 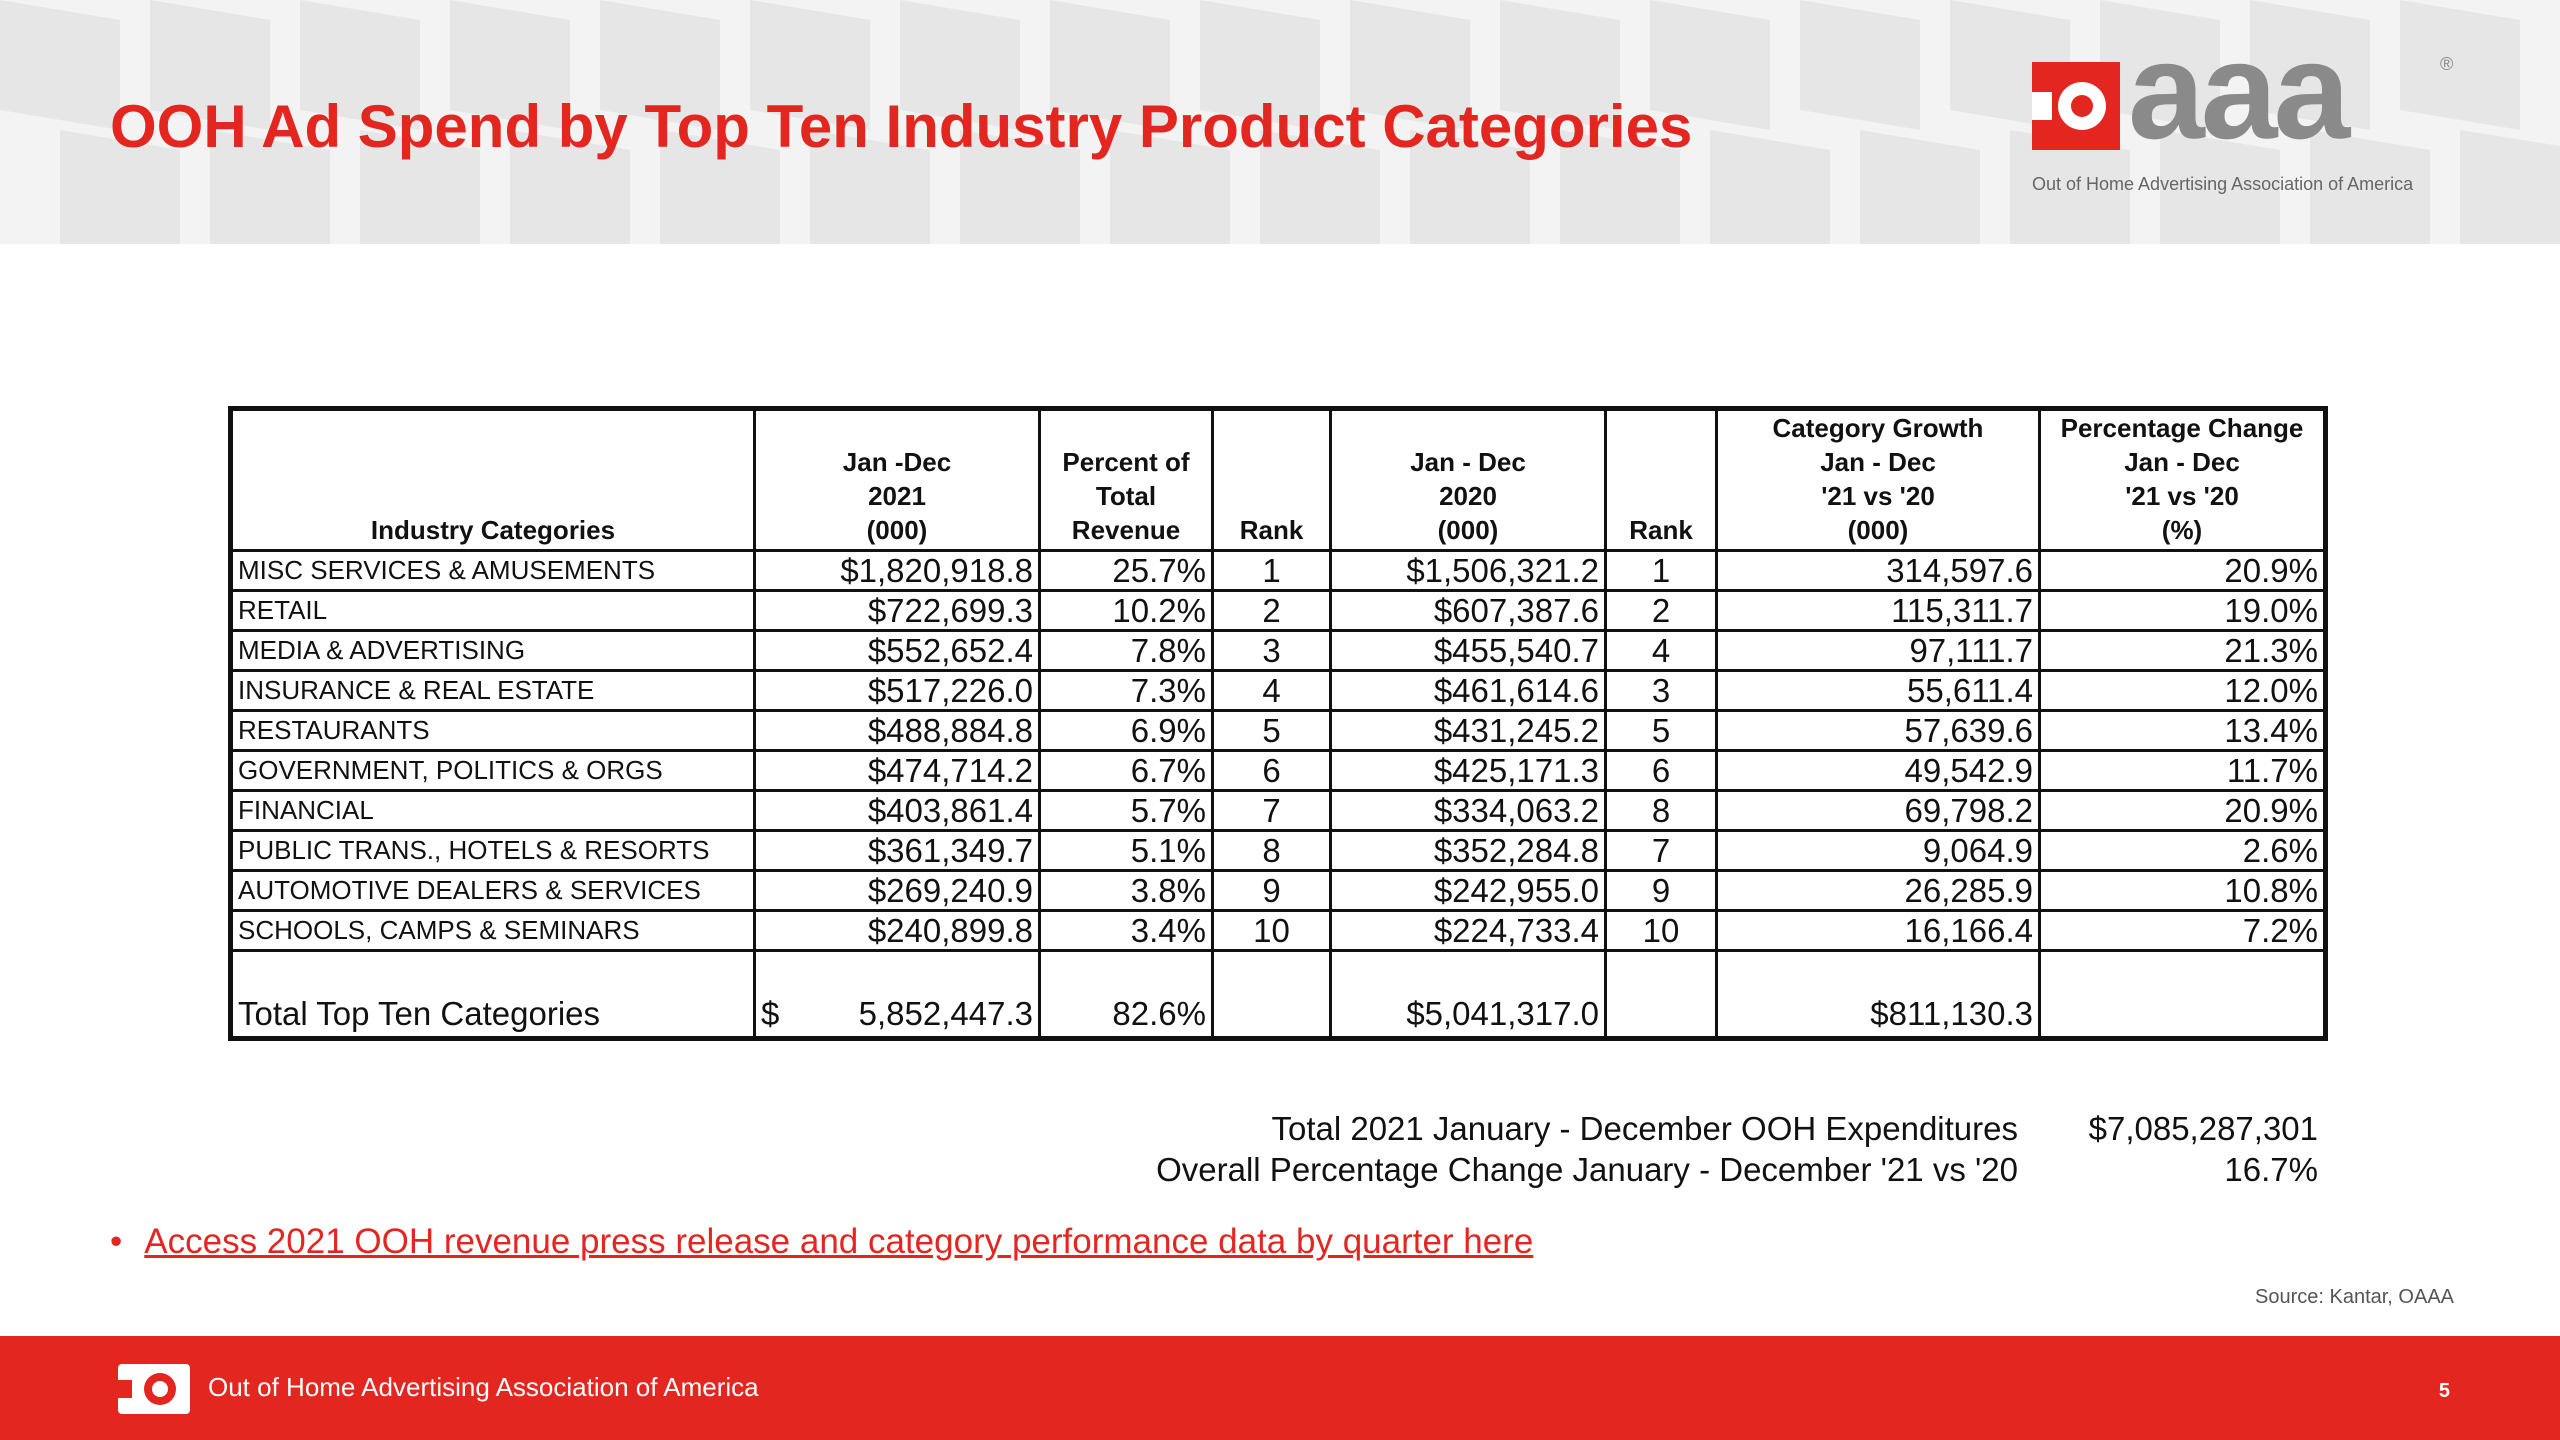 I want to click on cell-percent-of-total: 6.7%, so click(x=1126, y=770).